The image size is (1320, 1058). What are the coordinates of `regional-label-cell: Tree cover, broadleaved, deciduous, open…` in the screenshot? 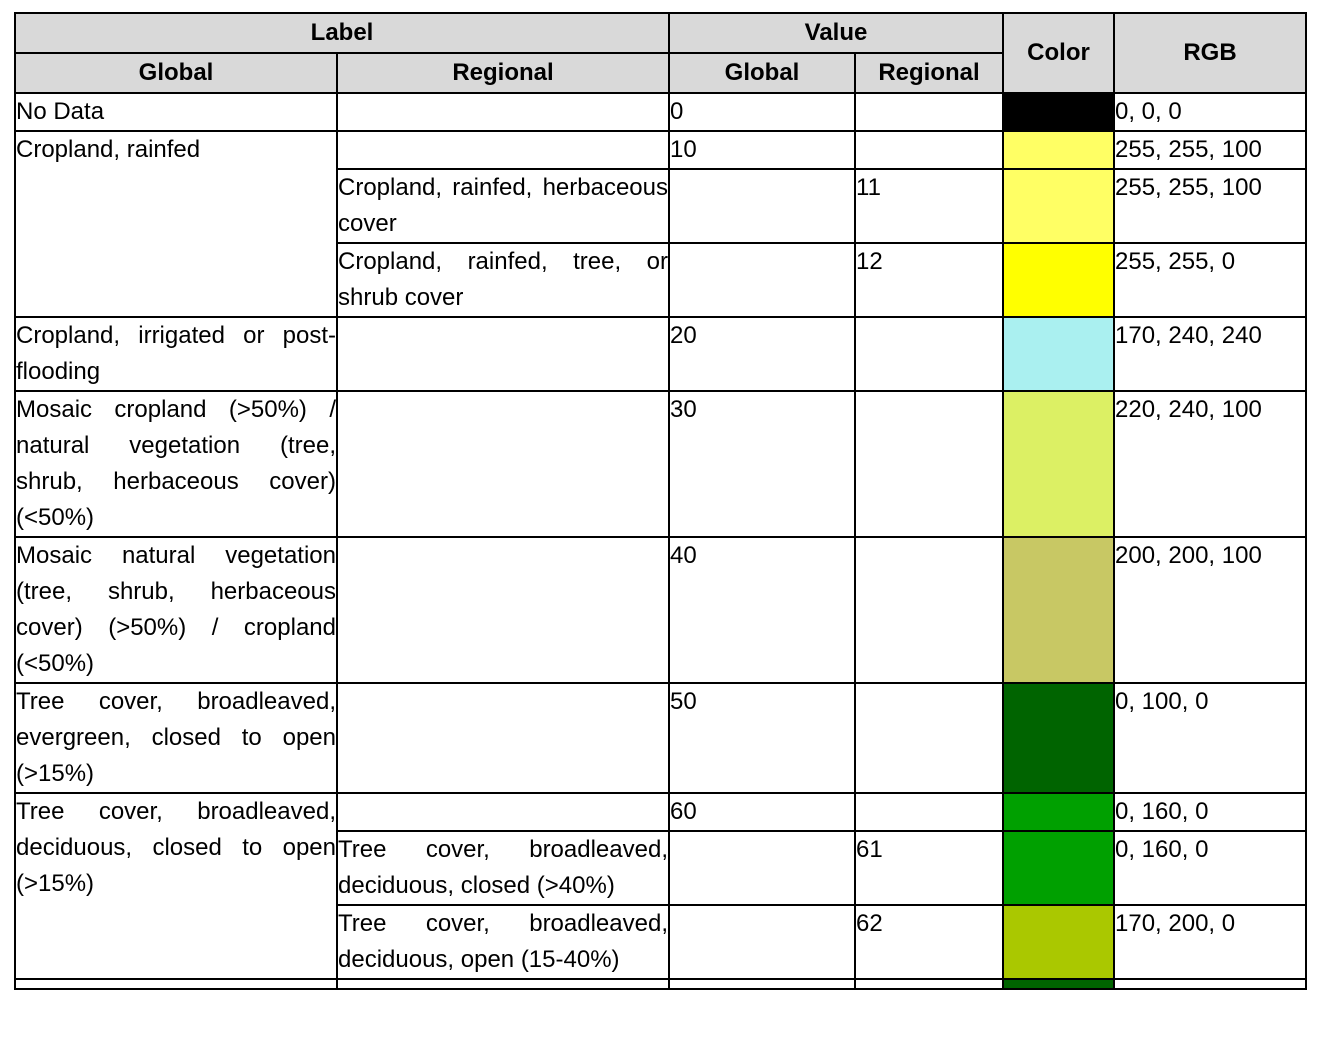 It's located at (503, 942).